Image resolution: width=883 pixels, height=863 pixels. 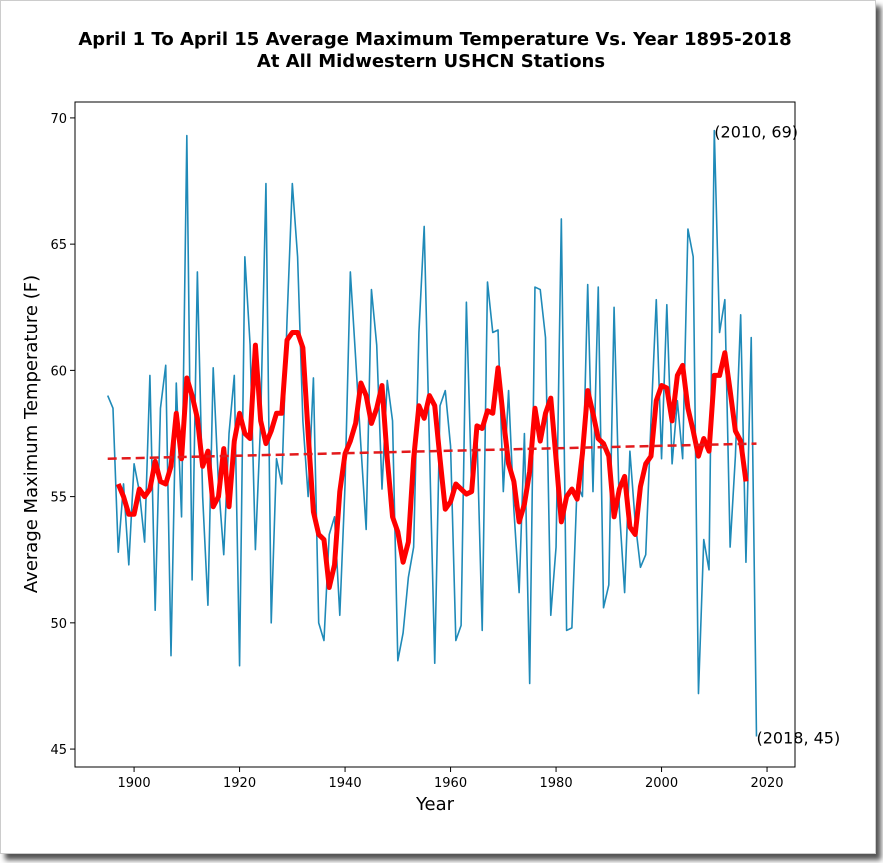 What do you see at coordinates (435, 804) in the screenshot?
I see `x-axis-label: Year` at bounding box center [435, 804].